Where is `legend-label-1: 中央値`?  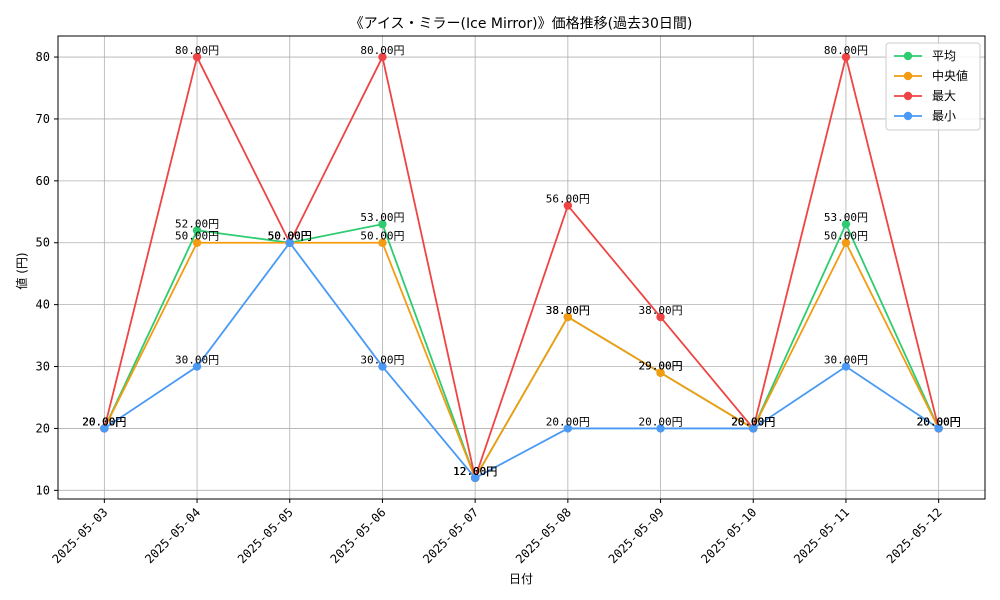 legend-label-1: 中央値 is located at coordinates (950, 75).